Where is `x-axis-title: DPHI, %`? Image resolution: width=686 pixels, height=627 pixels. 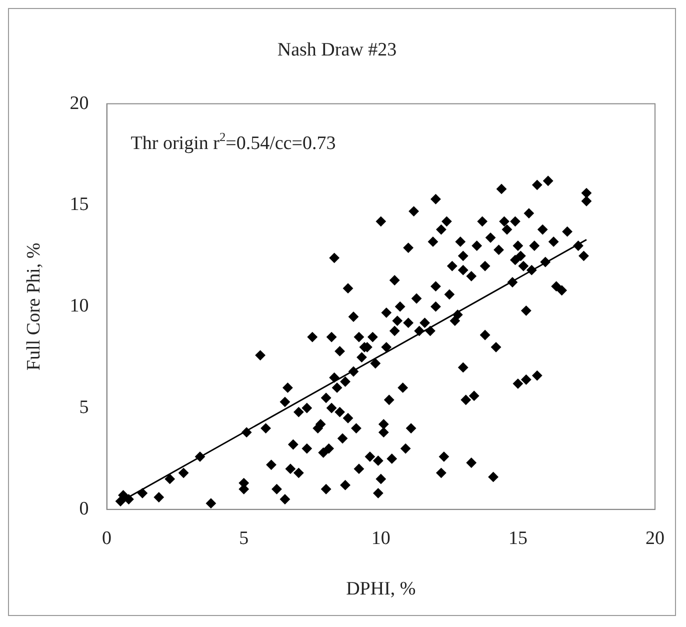
x-axis-title: DPHI, % is located at coordinates (381, 589).